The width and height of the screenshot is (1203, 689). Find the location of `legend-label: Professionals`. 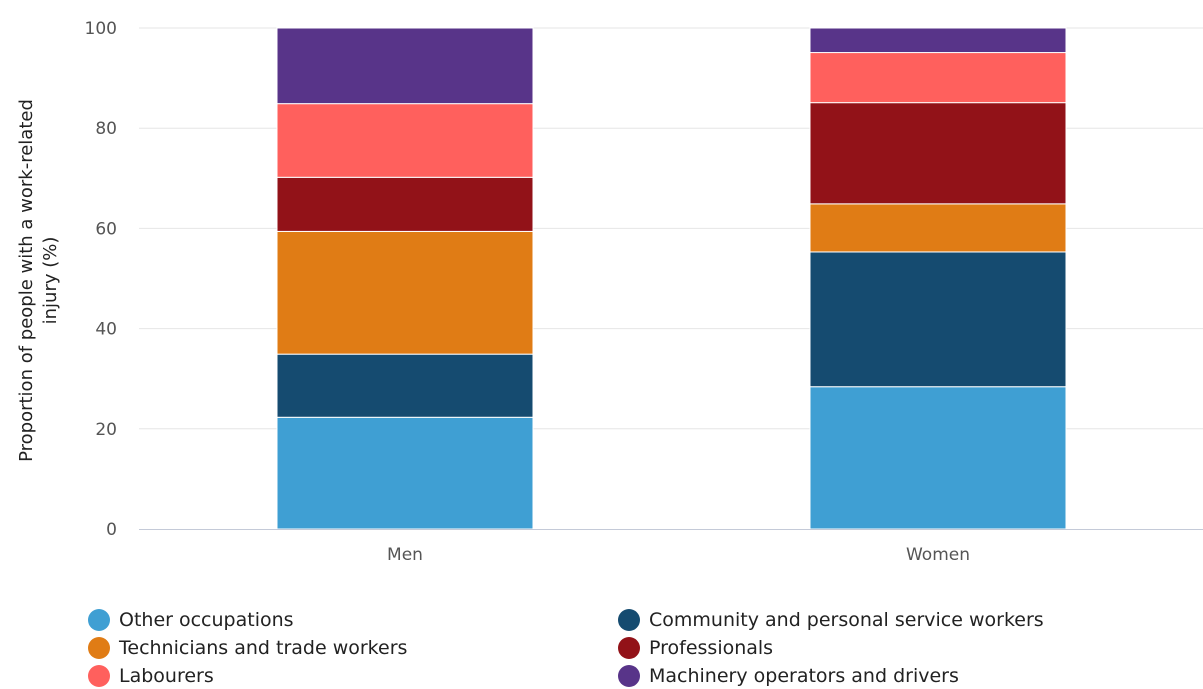

legend-label: Professionals is located at coordinates (711, 647).